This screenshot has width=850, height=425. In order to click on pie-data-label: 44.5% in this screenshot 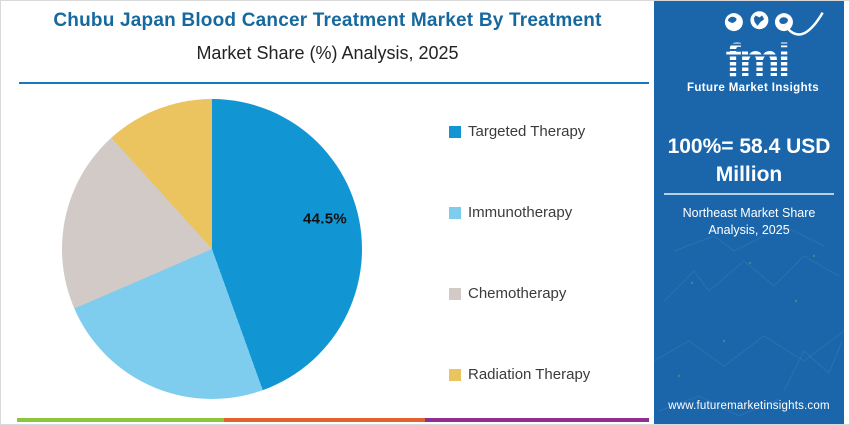, I will do `click(325, 219)`.